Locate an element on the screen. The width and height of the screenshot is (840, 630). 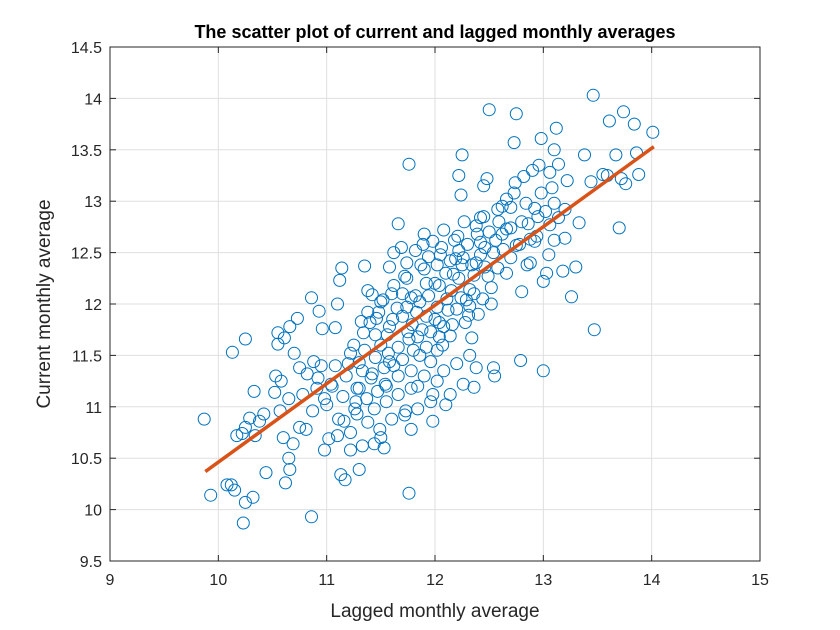
x-tick-label: 9 is located at coordinates (110, 580).